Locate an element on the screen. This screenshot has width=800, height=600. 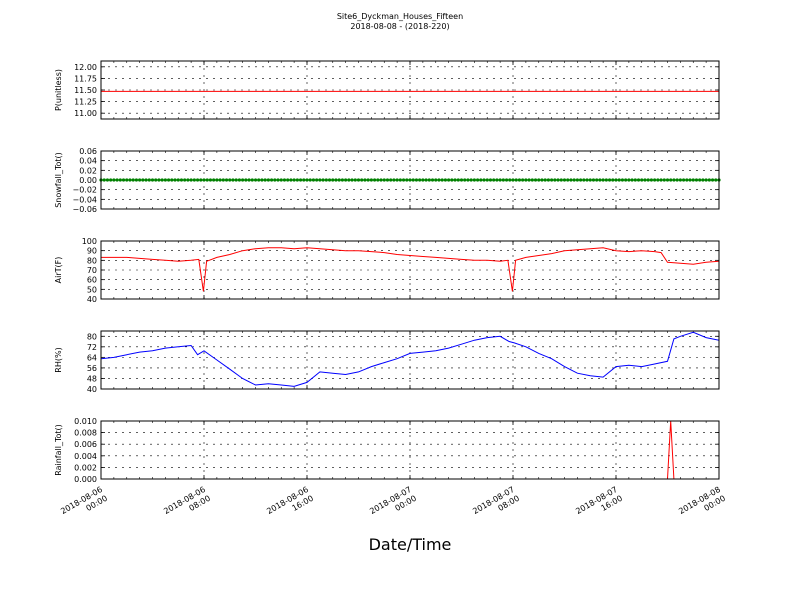
y-tick-label: 56 is located at coordinates (92, 368).